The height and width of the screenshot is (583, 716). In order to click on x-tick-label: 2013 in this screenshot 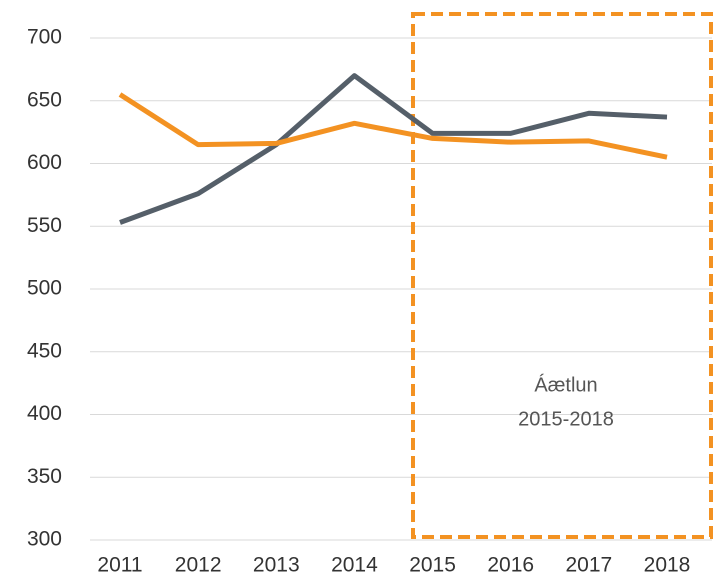, I will do `click(276, 565)`.